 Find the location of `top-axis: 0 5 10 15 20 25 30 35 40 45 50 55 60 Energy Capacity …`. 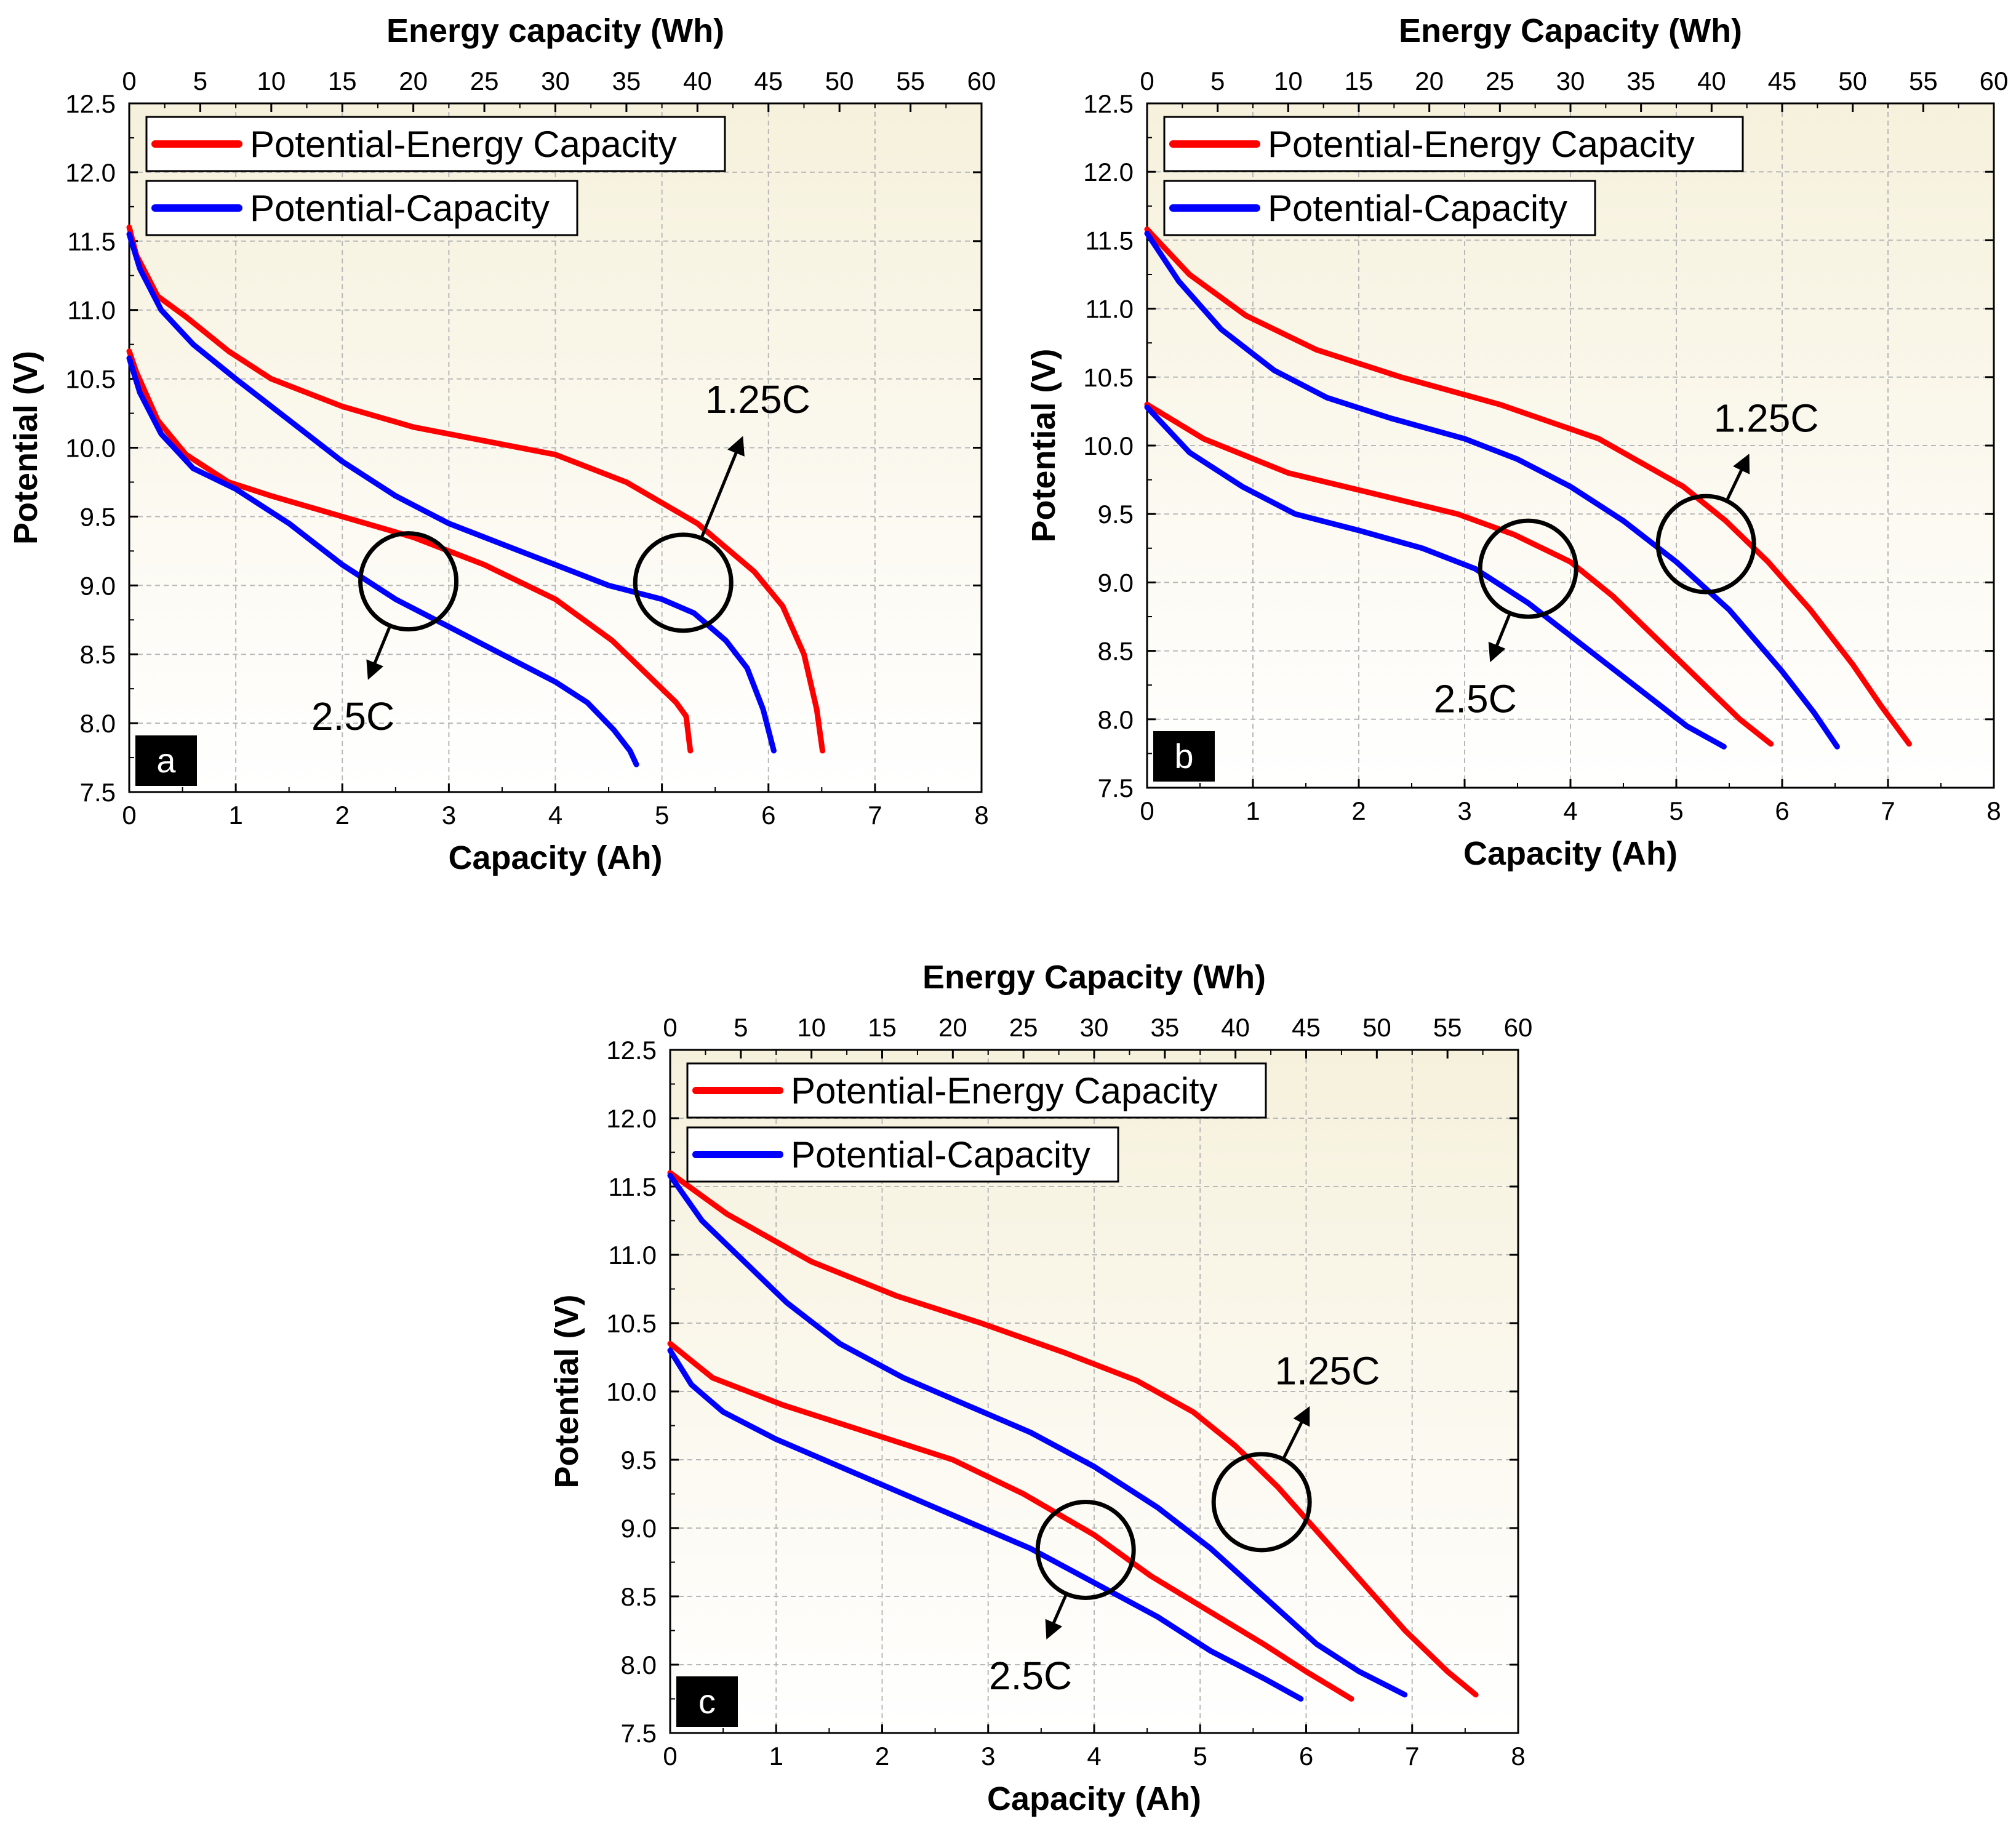

top-axis: 0 5 10 15 20 25 30 35 40 45 50 55 60 Energy Capacity … is located at coordinates (1574, 62).